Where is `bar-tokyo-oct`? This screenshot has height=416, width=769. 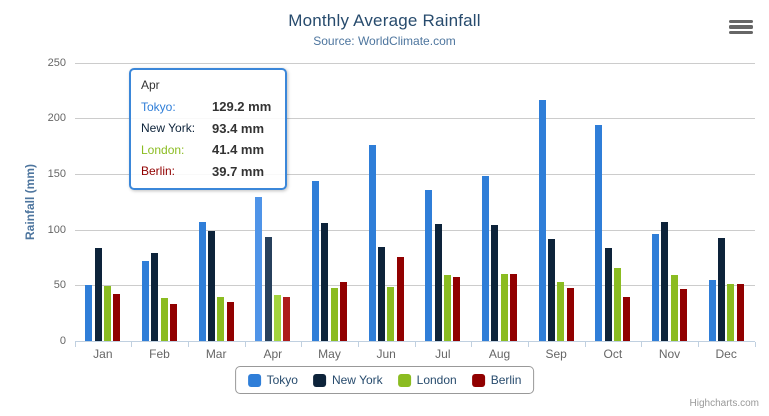
bar-tokyo-oct is located at coordinates (599, 232).